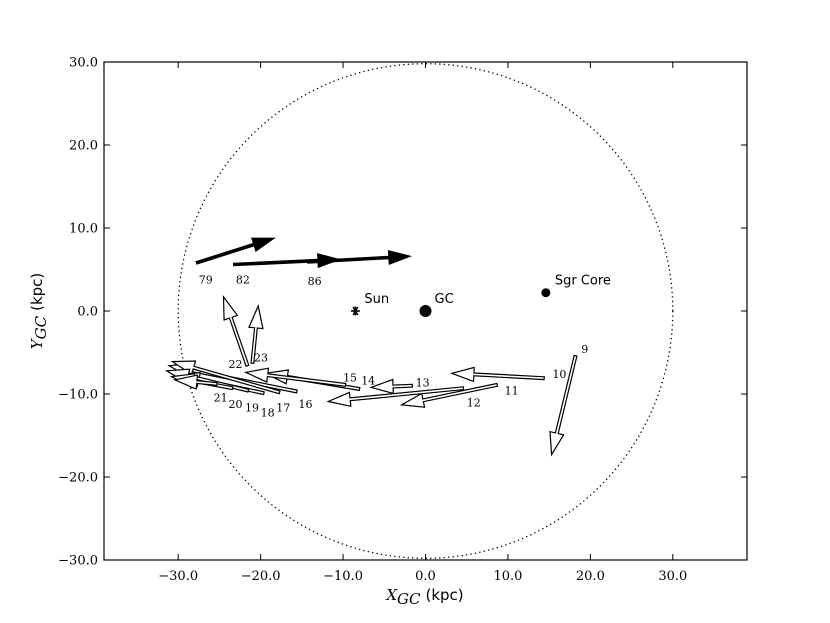 This screenshot has width=830, height=623. I want to click on y-tick-label: 10.0, so click(83, 229).